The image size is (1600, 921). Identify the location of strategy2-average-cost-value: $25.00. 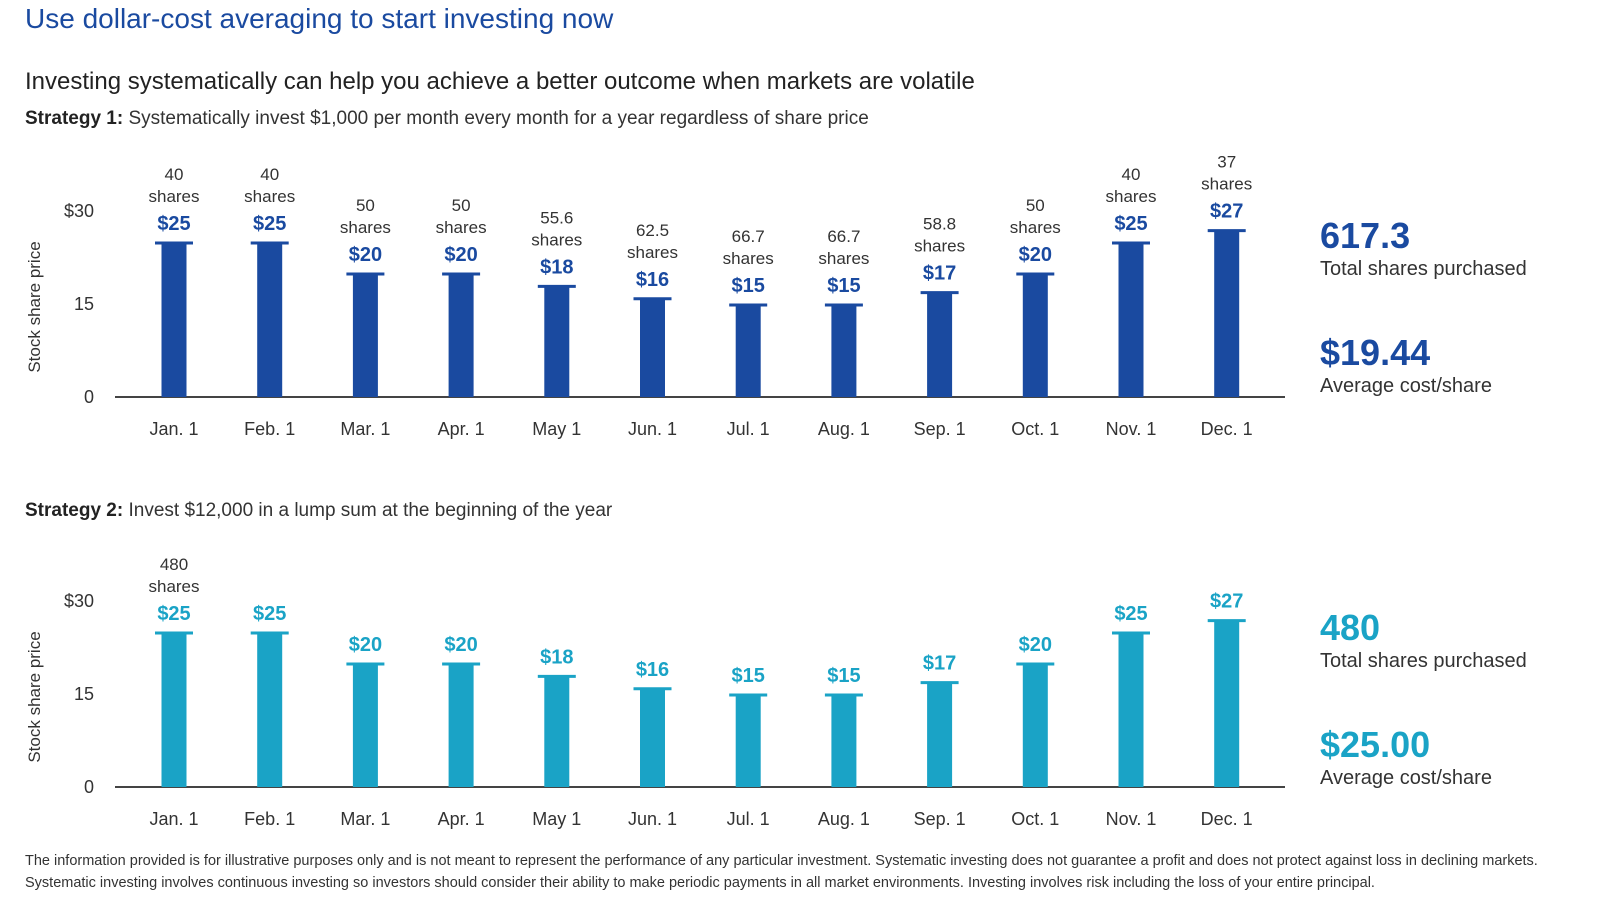
(1375, 744).